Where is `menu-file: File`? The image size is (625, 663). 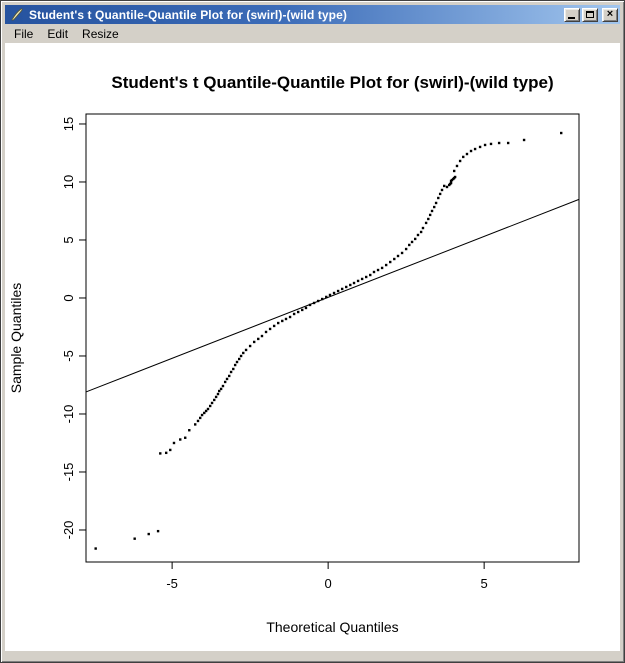 menu-file: File is located at coordinates (24, 33).